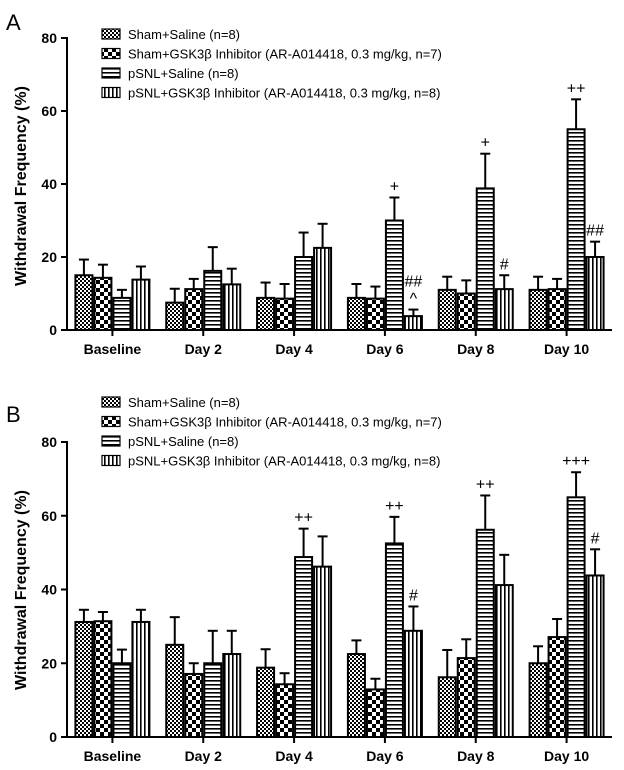 Image resolution: width=624 pixels, height=770 pixels. Describe the element at coordinates (595, 538) in the screenshot. I see `significance-mark-b-5: #` at that location.